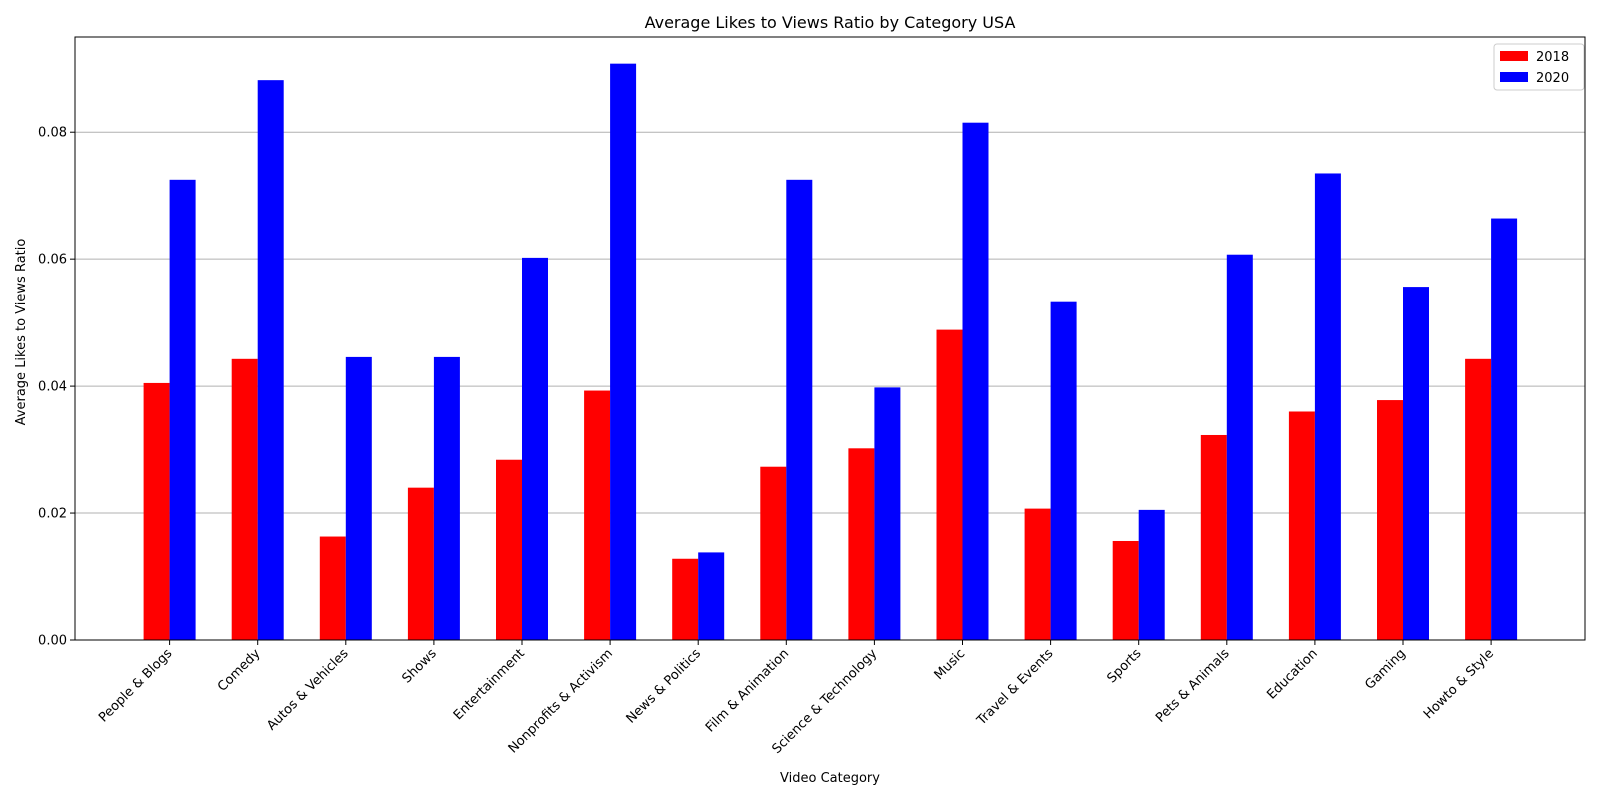  Describe the element at coordinates (135, 685) in the screenshot. I see `x-tick-label: People & Blogs` at that location.